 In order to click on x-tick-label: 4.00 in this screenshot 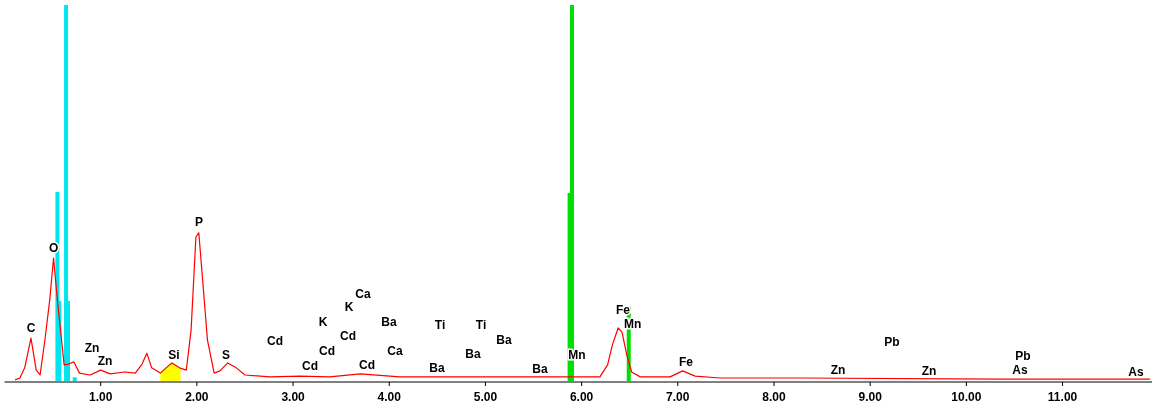, I will do `click(389, 397)`.